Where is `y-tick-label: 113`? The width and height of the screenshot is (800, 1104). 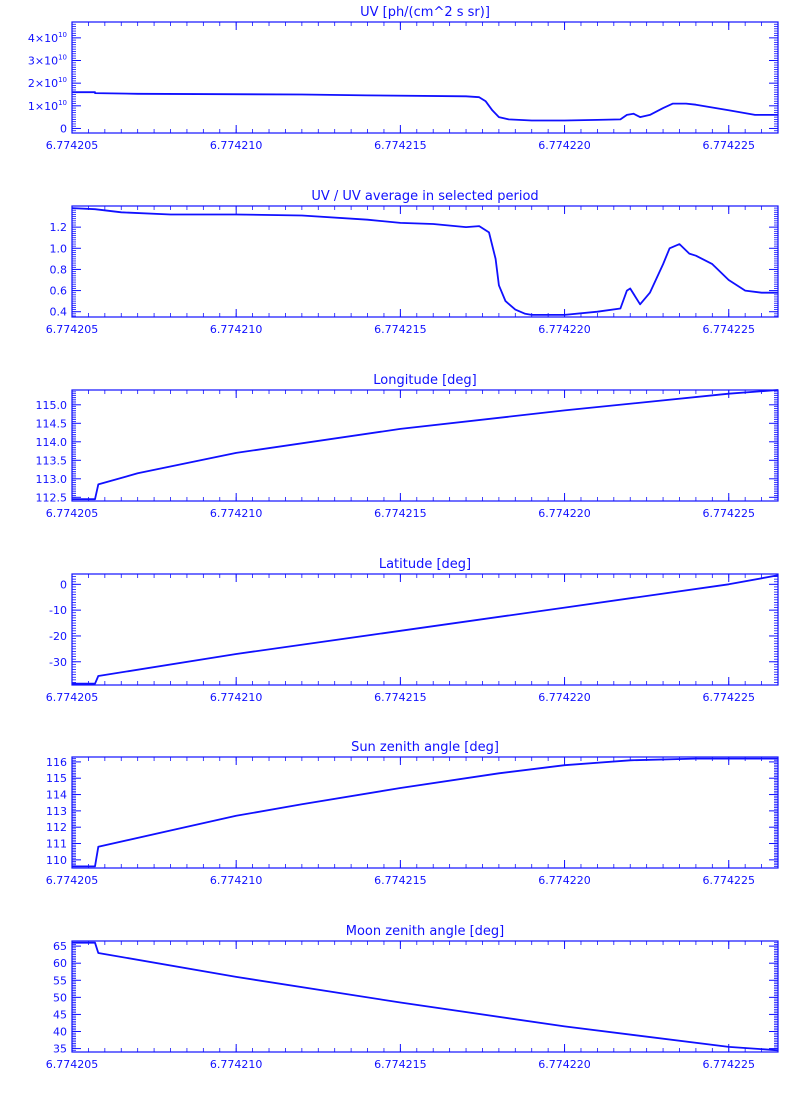 y-tick-label: 113 is located at coordinates (56, 811).